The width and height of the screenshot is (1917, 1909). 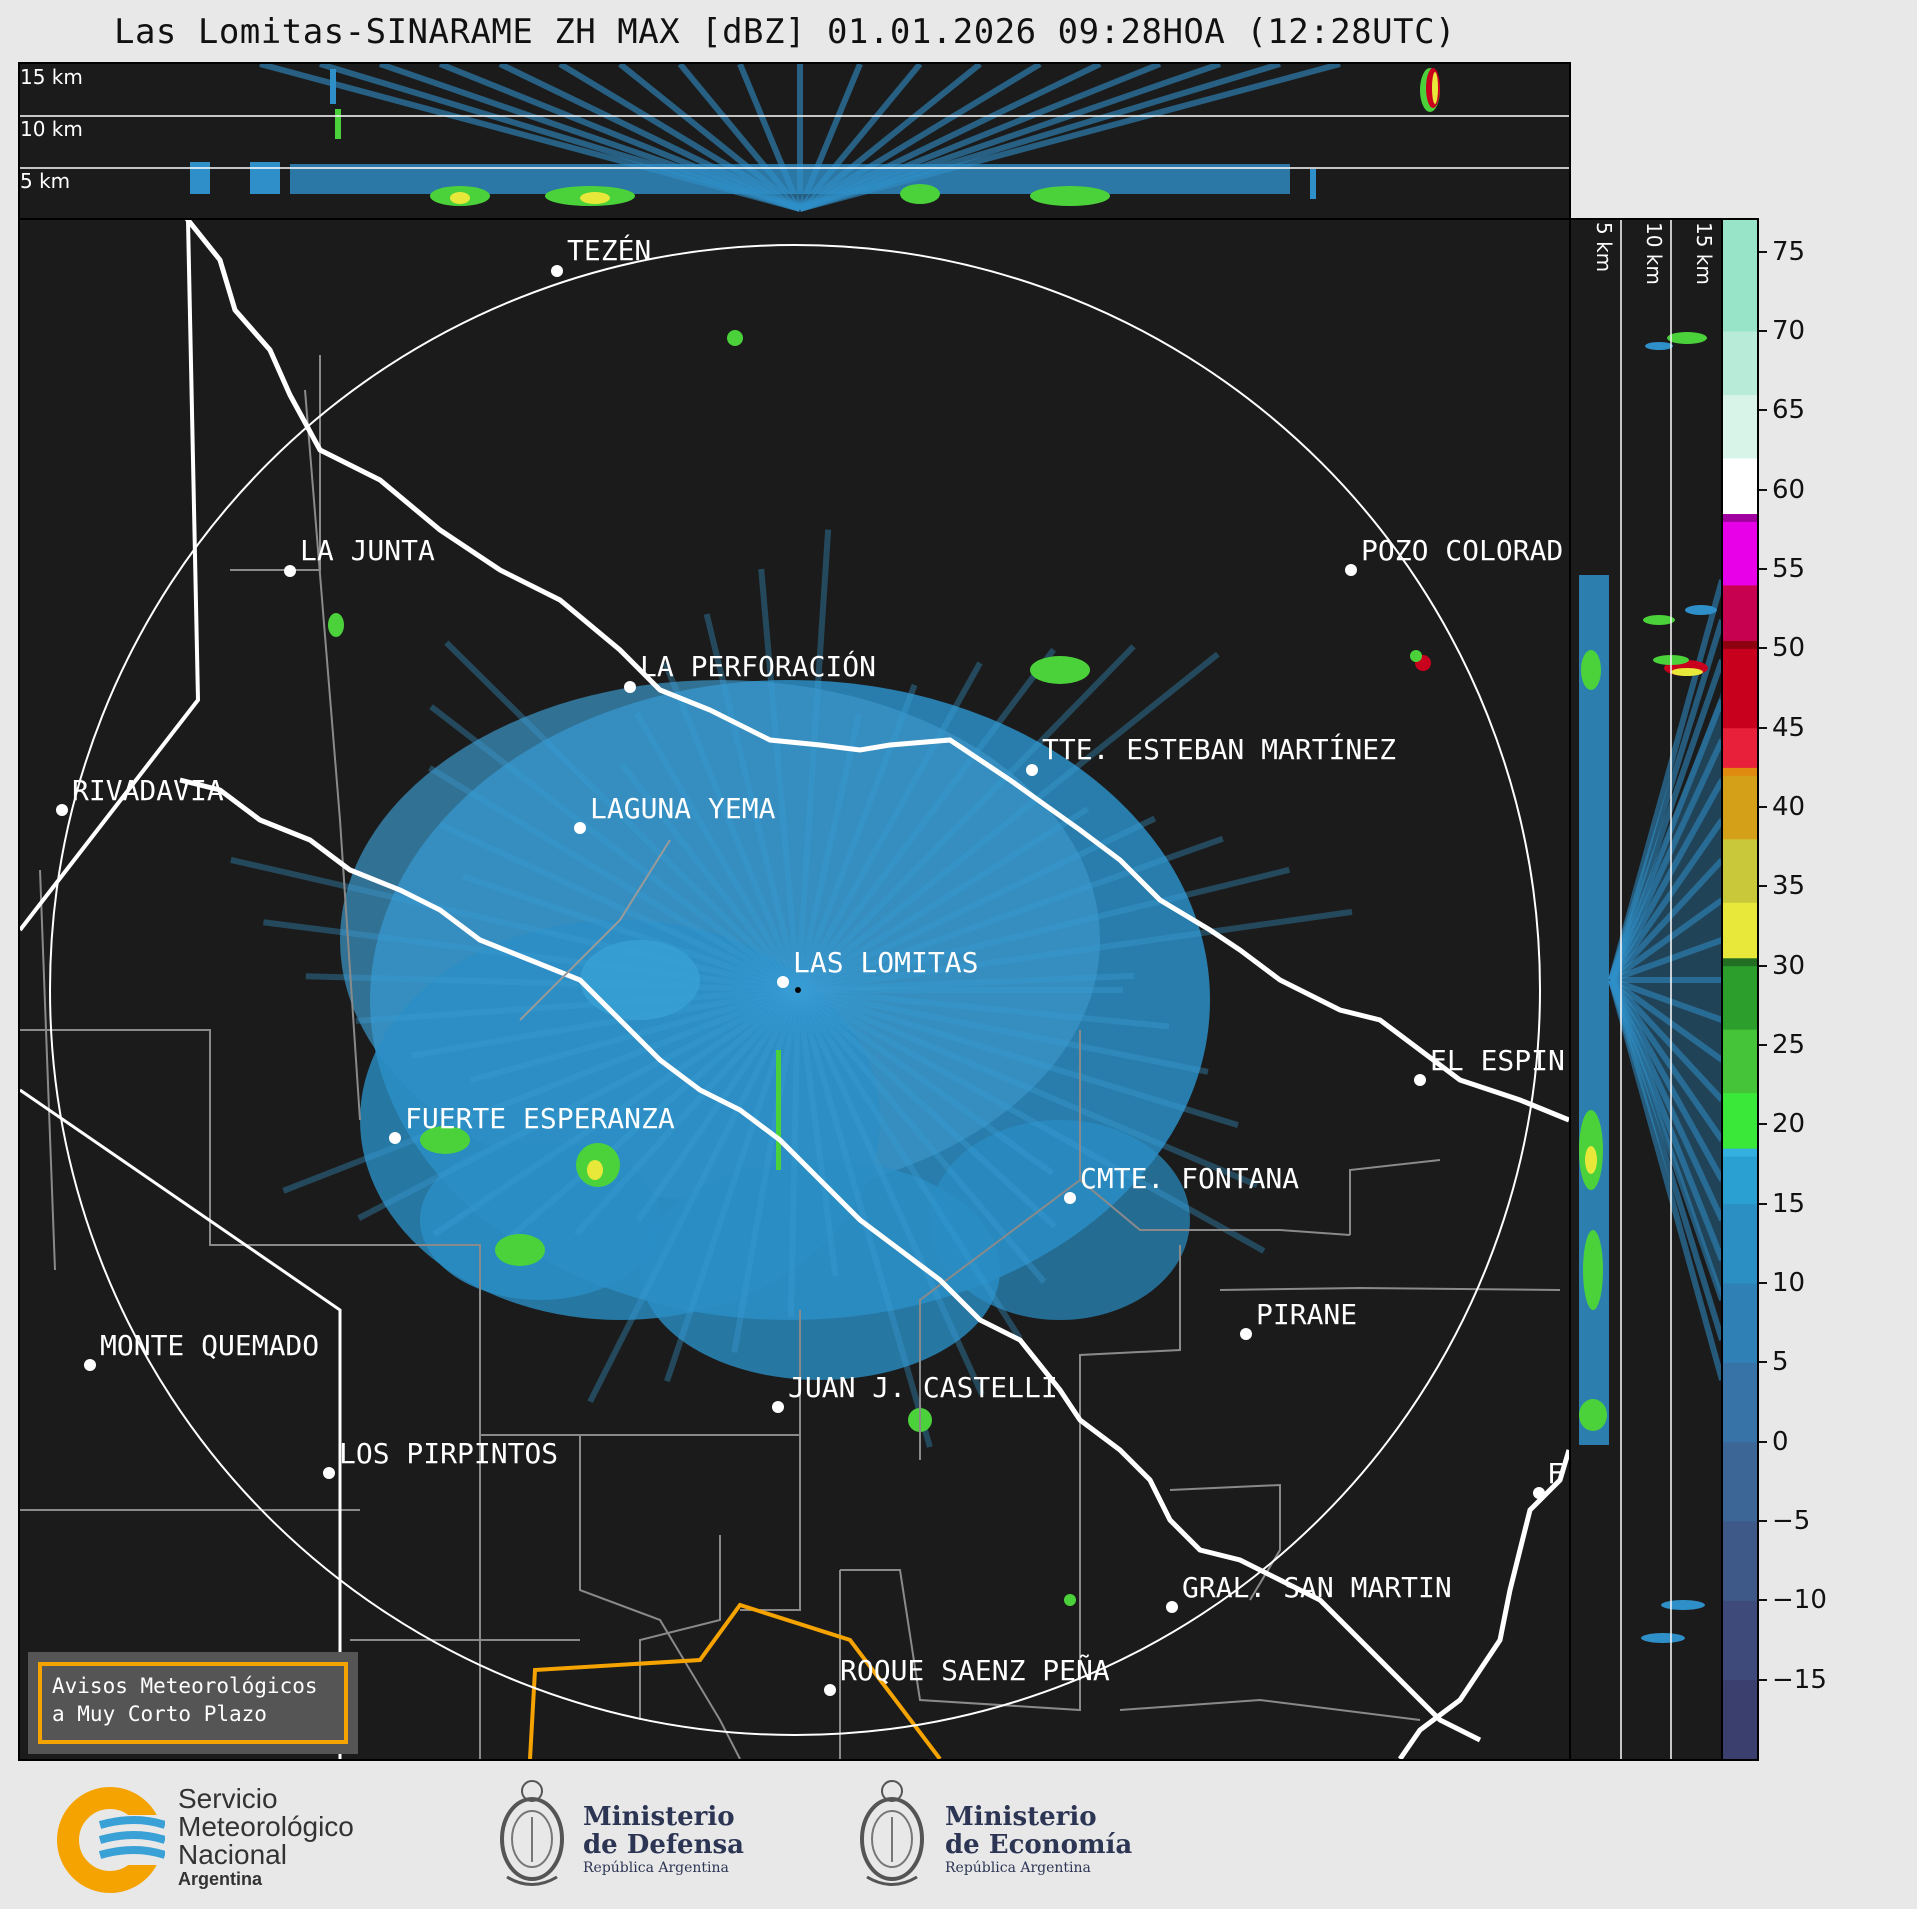 What do you see at coordinates (228, 1798) in the screenshot?
I see `smn-line1: Servicio` at bounding box center [228, 1798].